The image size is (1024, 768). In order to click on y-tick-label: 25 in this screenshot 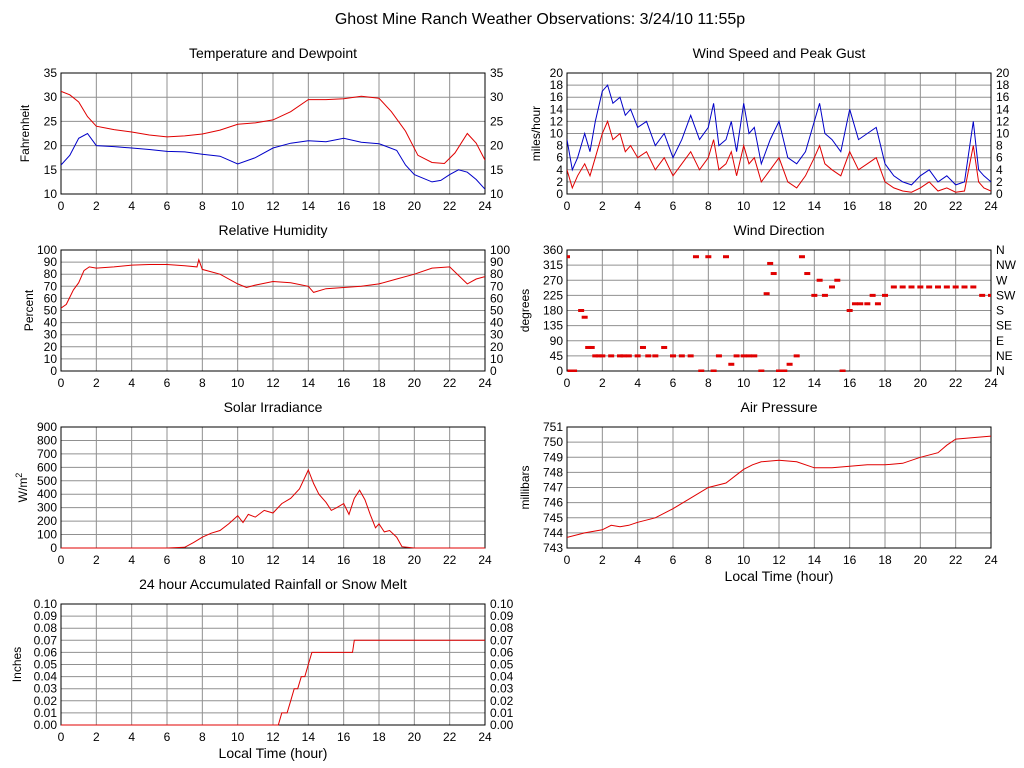, I will do `click(51, 121)`.